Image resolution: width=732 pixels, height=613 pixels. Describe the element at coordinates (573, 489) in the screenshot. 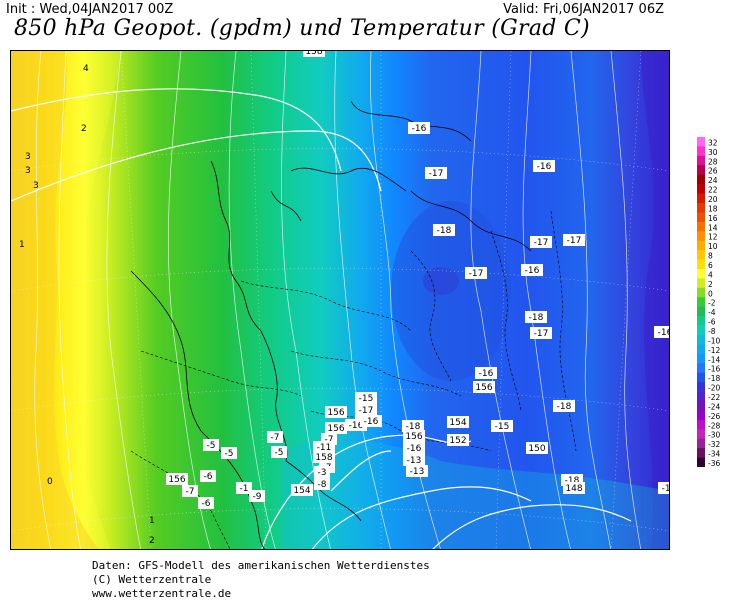

I see `svg-text: 148` at that location.